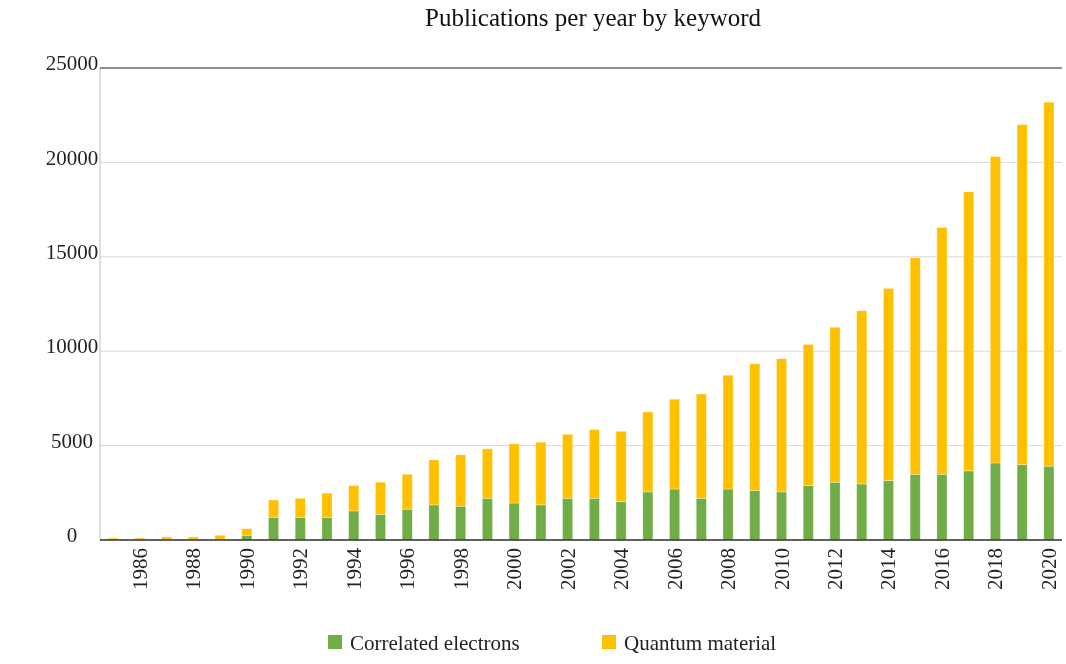  What do you see at coordinates (835, 569) in the screenshot?
I see `x-tick-label: 2012` at bounding box center [835, 569].